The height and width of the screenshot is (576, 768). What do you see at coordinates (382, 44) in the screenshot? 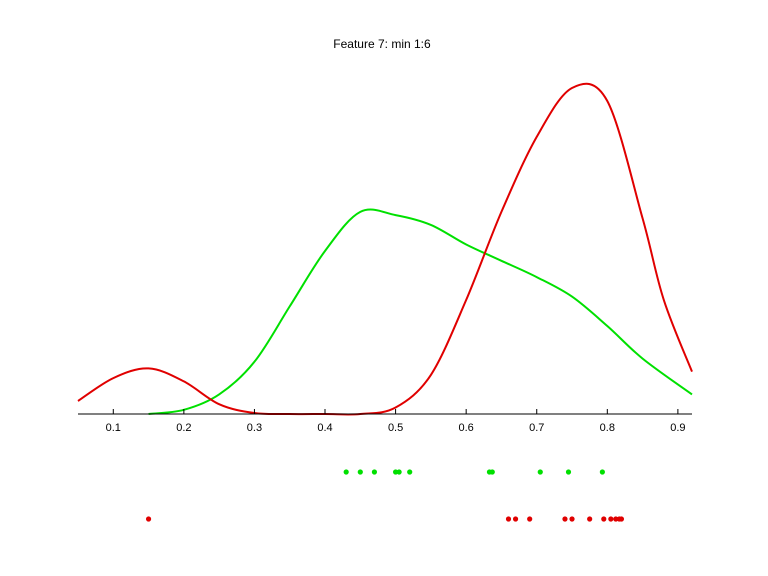
I see `chart-title: Feature 7: min 1:6` at bounding box center [382, 44].